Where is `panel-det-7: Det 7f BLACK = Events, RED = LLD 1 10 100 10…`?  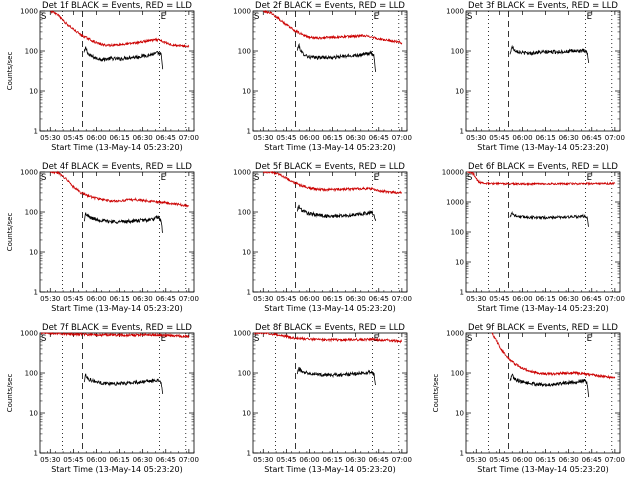
panel-det-7: Det 7f BLACK = Events, RED = LLD 1 10 100 10… is located at coordinates (102, 398).